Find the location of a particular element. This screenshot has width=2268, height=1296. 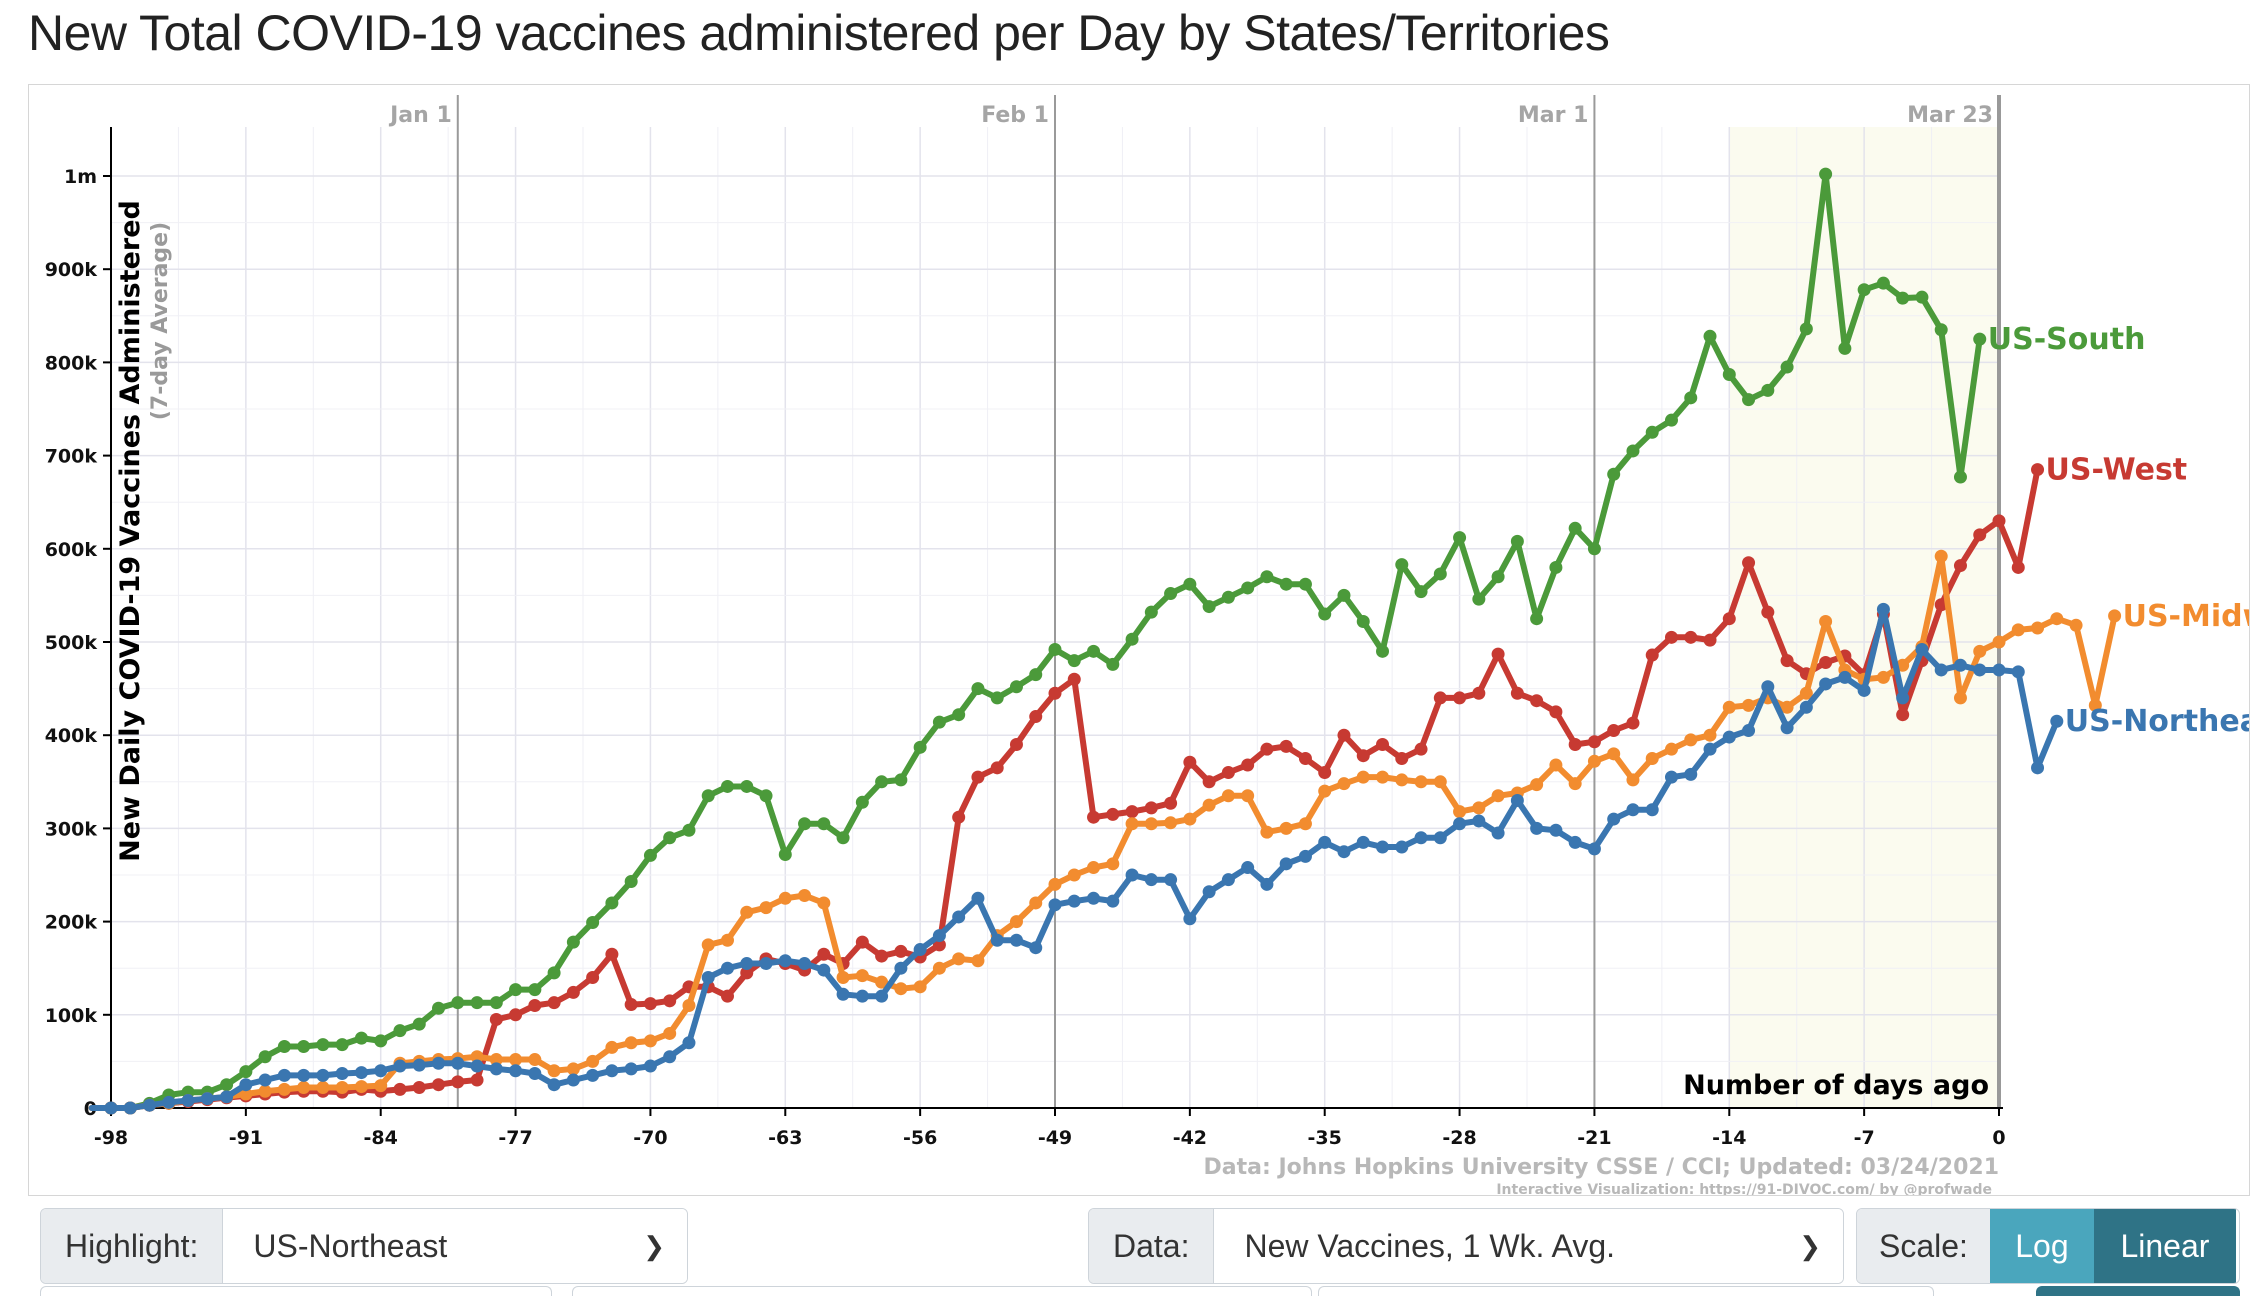

y-axis-title: New Daily COVID-19 Vaccines Administered is located at coordinates (130, 531).